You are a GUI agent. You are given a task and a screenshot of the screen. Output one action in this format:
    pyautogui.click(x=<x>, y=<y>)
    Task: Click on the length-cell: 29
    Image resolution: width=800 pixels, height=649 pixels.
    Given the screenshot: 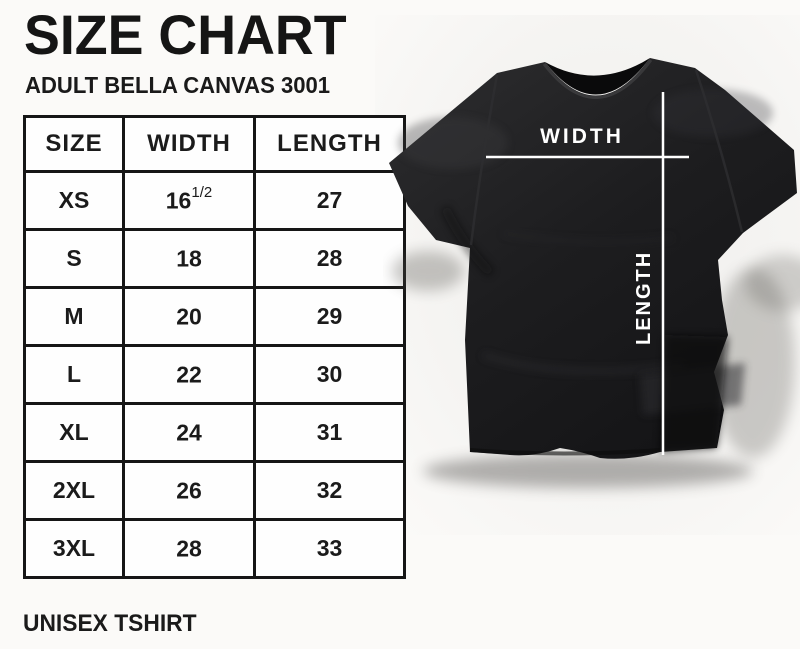 What is the action you would take?
    pyautogui.click(x=329, y=316)
    